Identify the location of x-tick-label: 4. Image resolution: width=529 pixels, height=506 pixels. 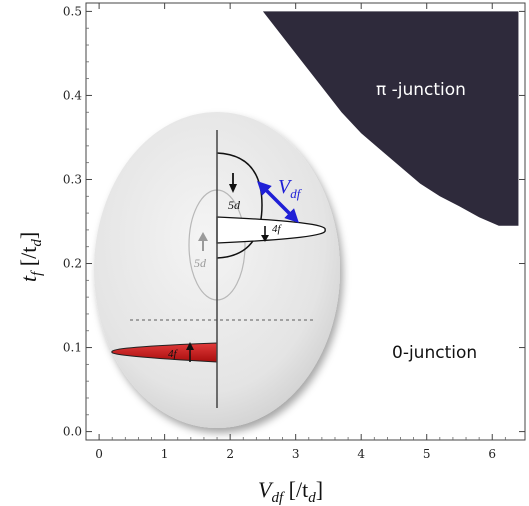
(361, 454).